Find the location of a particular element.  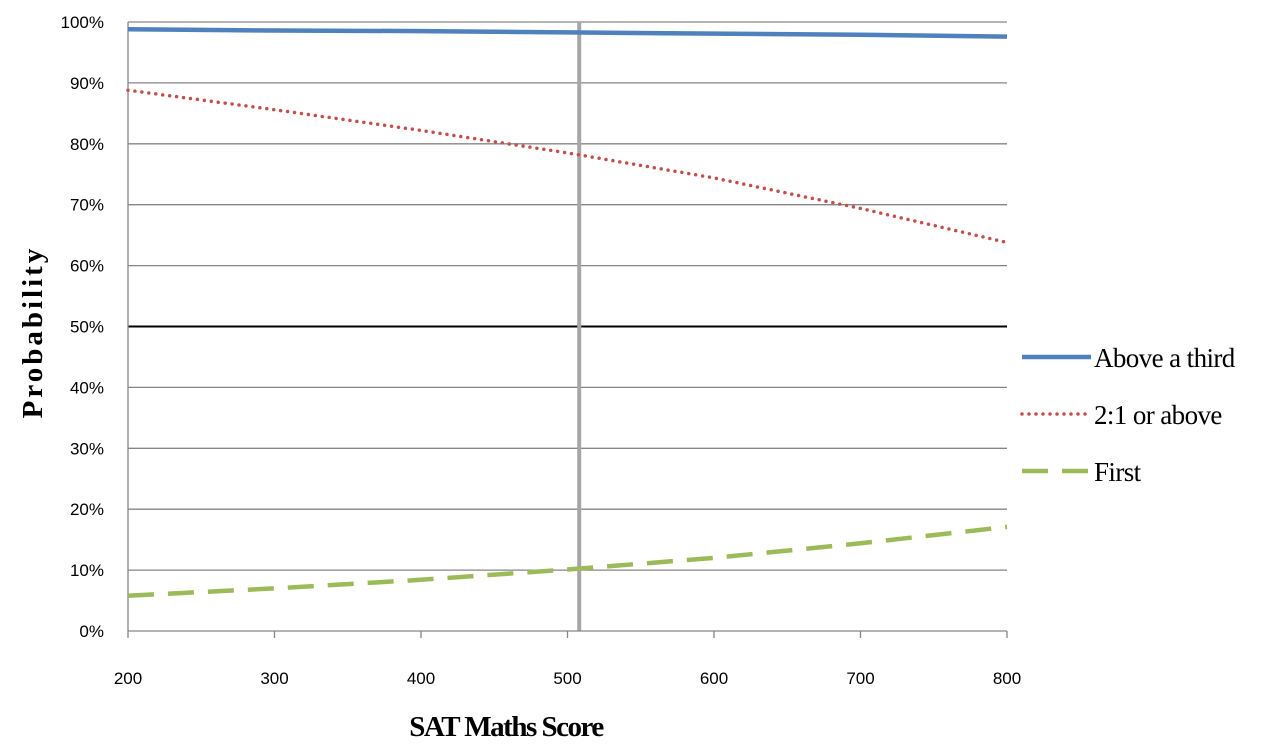

x-tick-label: 400 is located at coordinates (421, 678).